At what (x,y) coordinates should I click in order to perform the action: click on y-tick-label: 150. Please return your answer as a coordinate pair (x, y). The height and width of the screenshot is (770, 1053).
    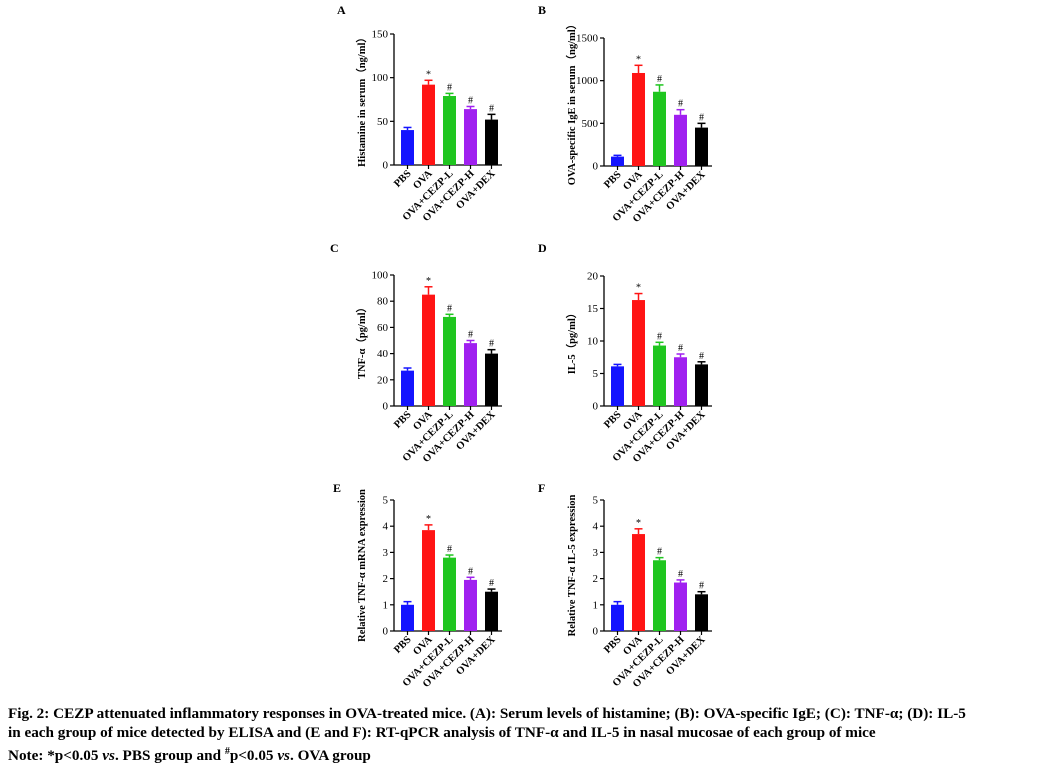
    Looking at the image, I should click on (380, 35).